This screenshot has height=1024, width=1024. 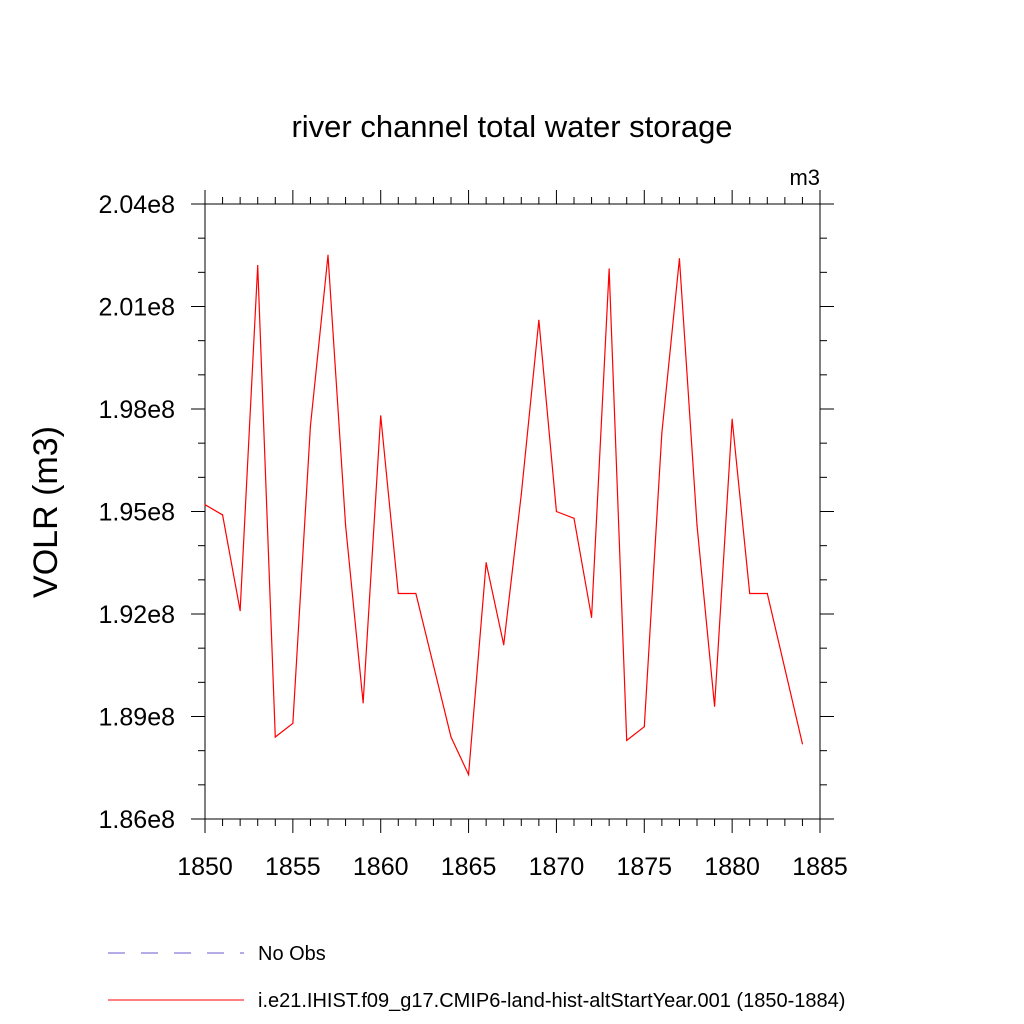 I want to click on y-tick-label: 1.89e8, so click(x=137, y=718).